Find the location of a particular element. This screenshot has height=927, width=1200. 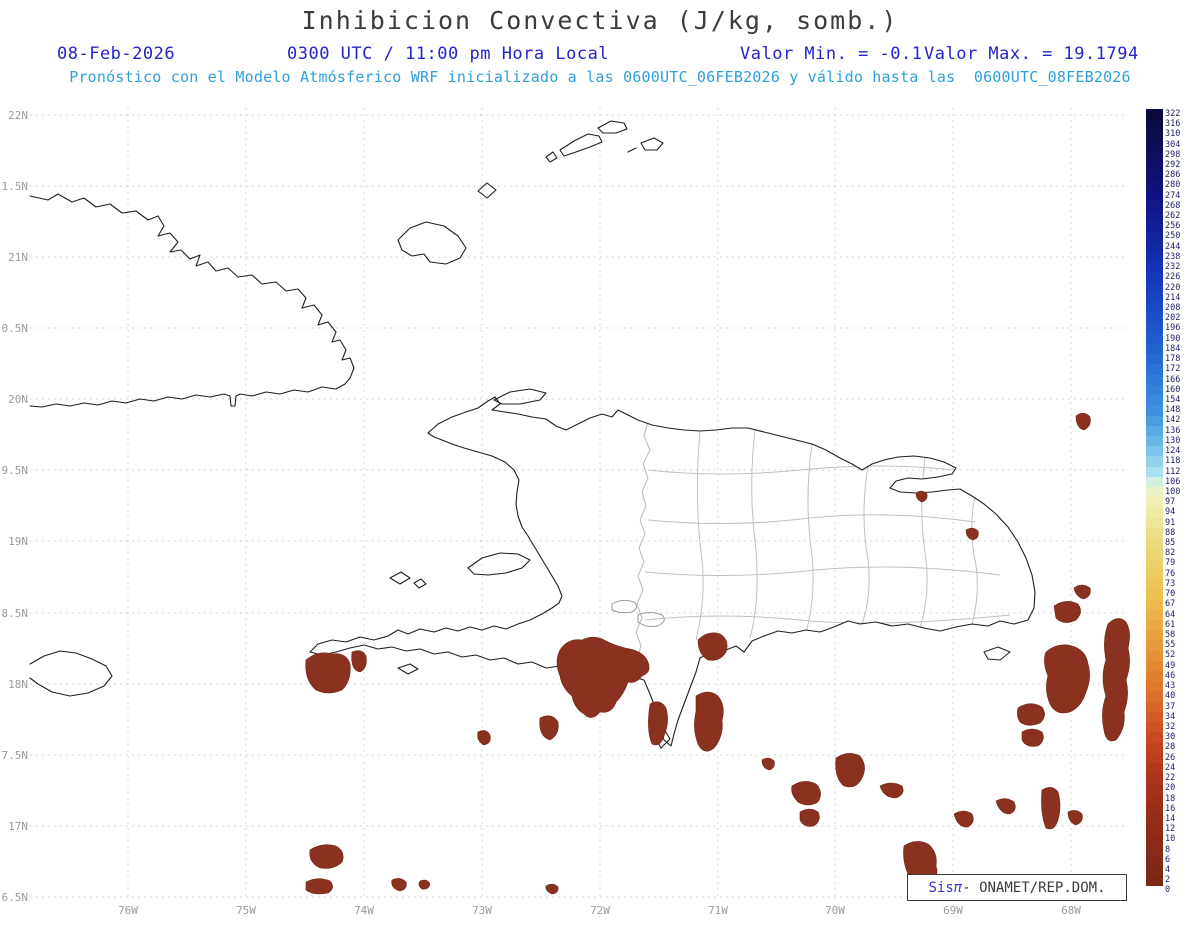

colorbar-segment: 166 is located at coordinates (1163, 379).